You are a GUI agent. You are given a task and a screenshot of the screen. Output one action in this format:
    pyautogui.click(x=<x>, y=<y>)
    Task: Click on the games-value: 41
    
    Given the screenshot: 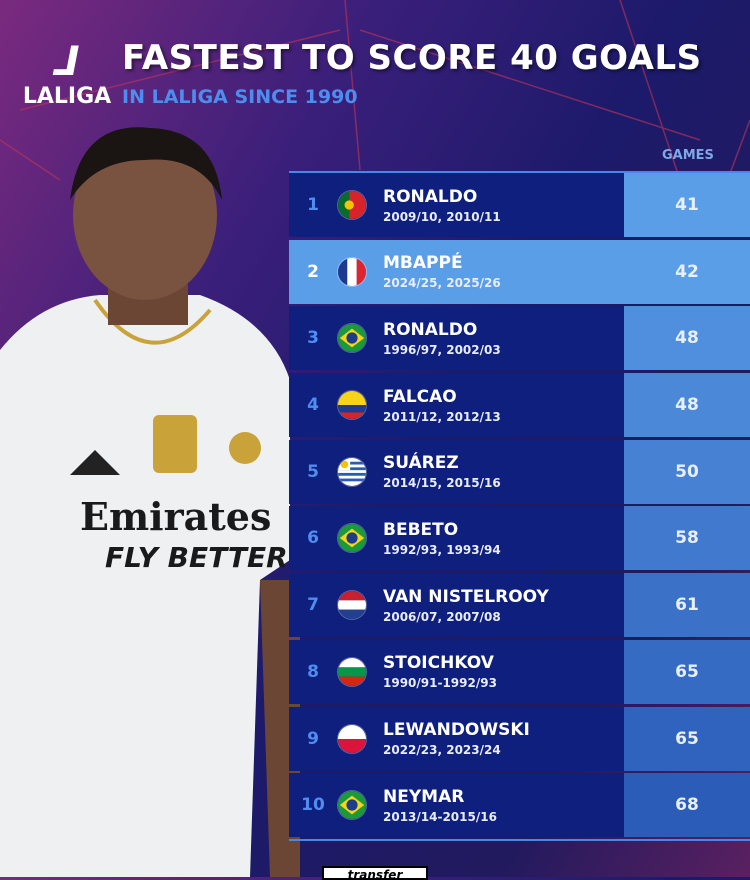 What is the action you would take?
    pyautogui.click(x=687, y=205)
    